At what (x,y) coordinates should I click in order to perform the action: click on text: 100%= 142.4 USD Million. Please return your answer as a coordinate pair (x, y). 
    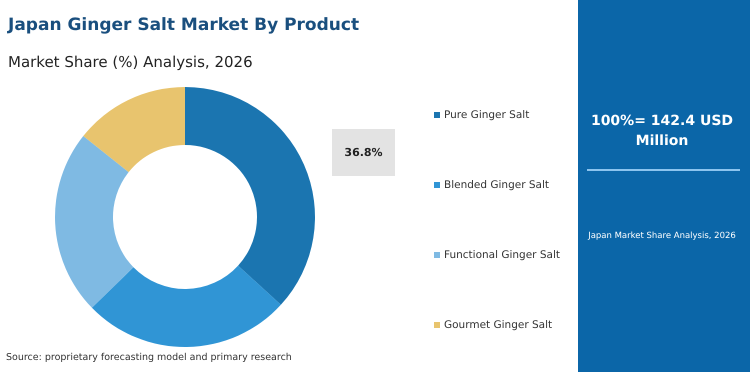
    Looking at the image, I should click on (662, 131).